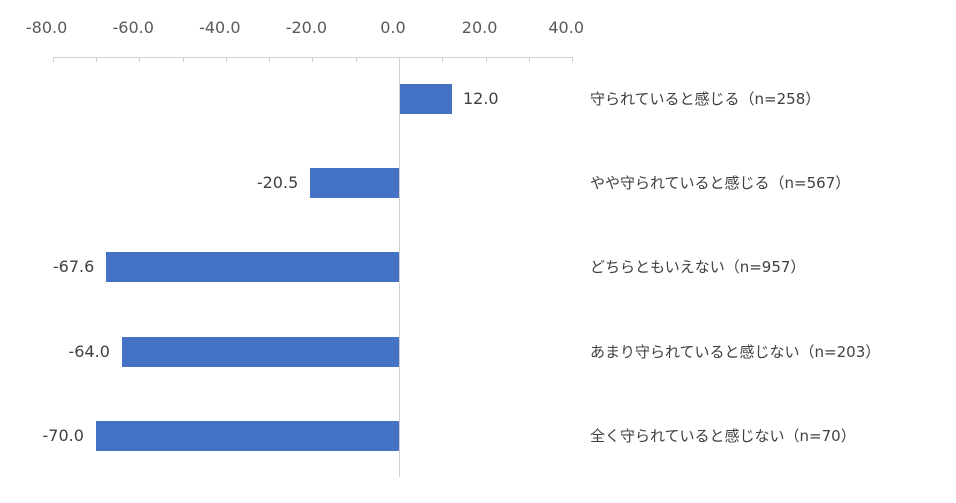  Describe the element at coordinates (480, 98) in the screenshot. I see `bar-value-label: 12.0` at that location.